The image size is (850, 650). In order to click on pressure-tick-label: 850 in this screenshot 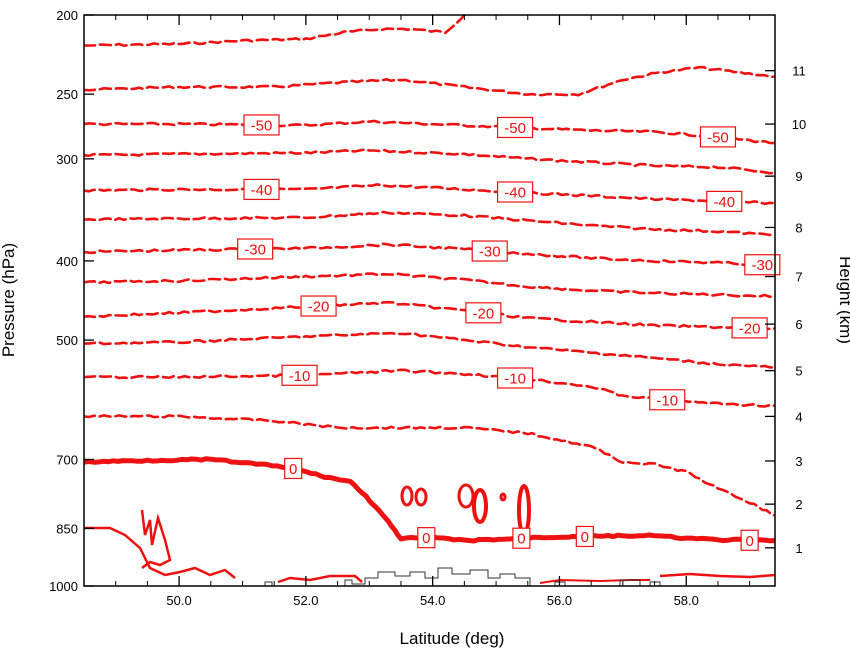, I will do `click(67, 528)`.